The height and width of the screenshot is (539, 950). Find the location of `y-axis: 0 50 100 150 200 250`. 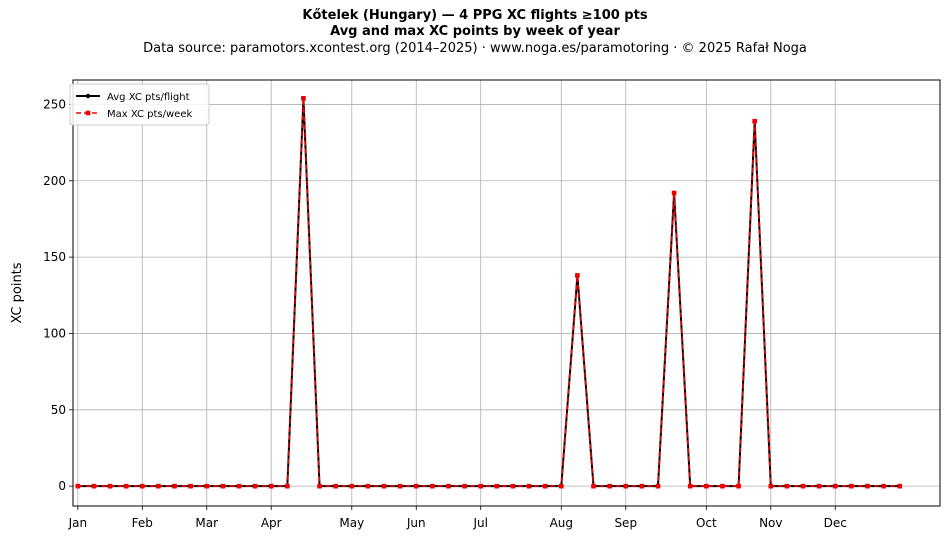

y-axis: 0 50 100 150 200 250 is located at coordinates (58, 295).